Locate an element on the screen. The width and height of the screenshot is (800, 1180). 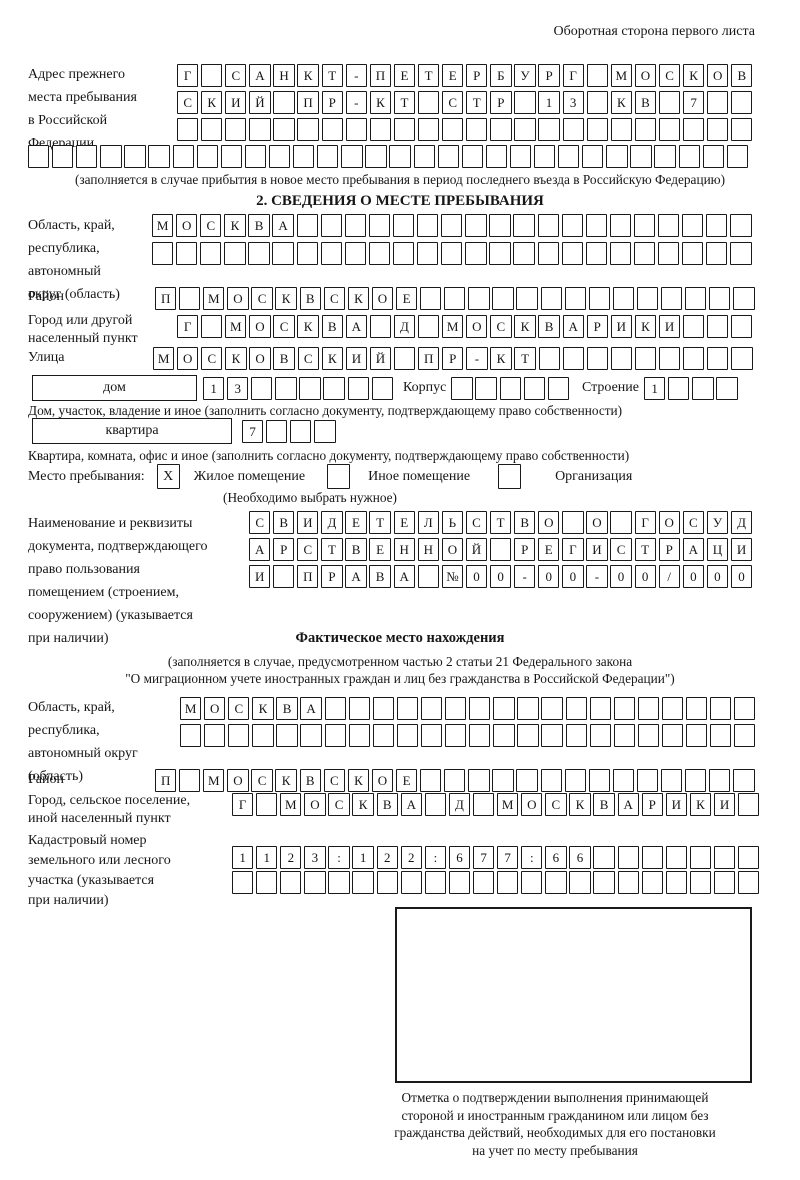
district-label: Район is located at coordinates (46, 296).